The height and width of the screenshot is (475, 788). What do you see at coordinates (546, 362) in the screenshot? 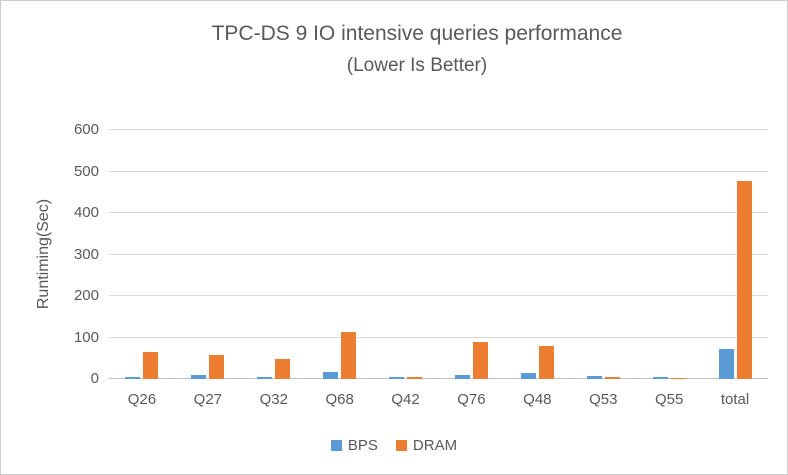
I see `bar-dram-Q48` at bounding box center [546, 362].